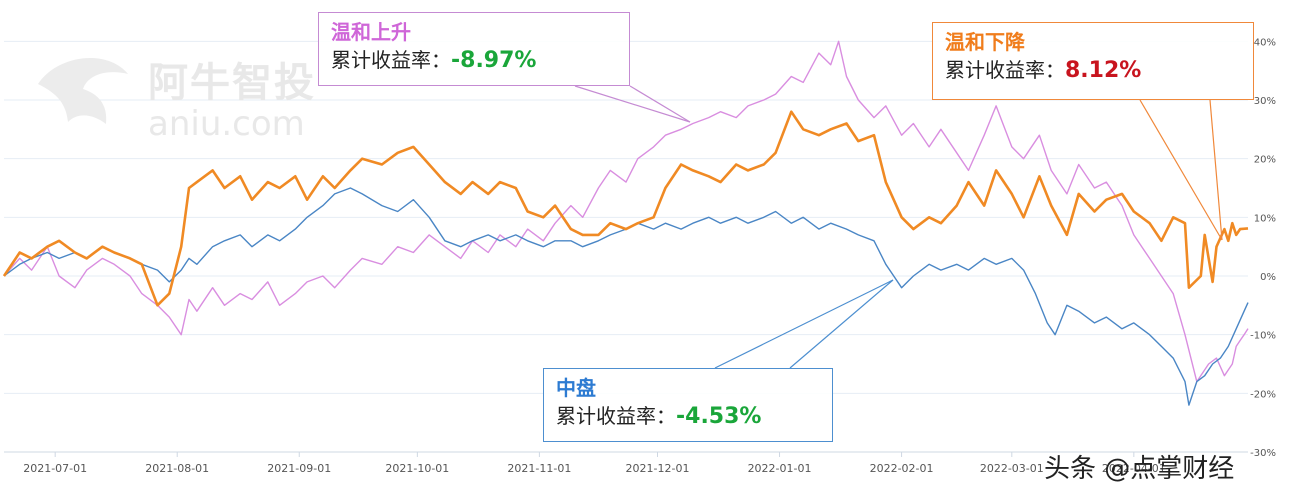  I want to click on y-axis: 40% 30% 20% 10% 0% -10% -20% -30%, so click(1263, 248).